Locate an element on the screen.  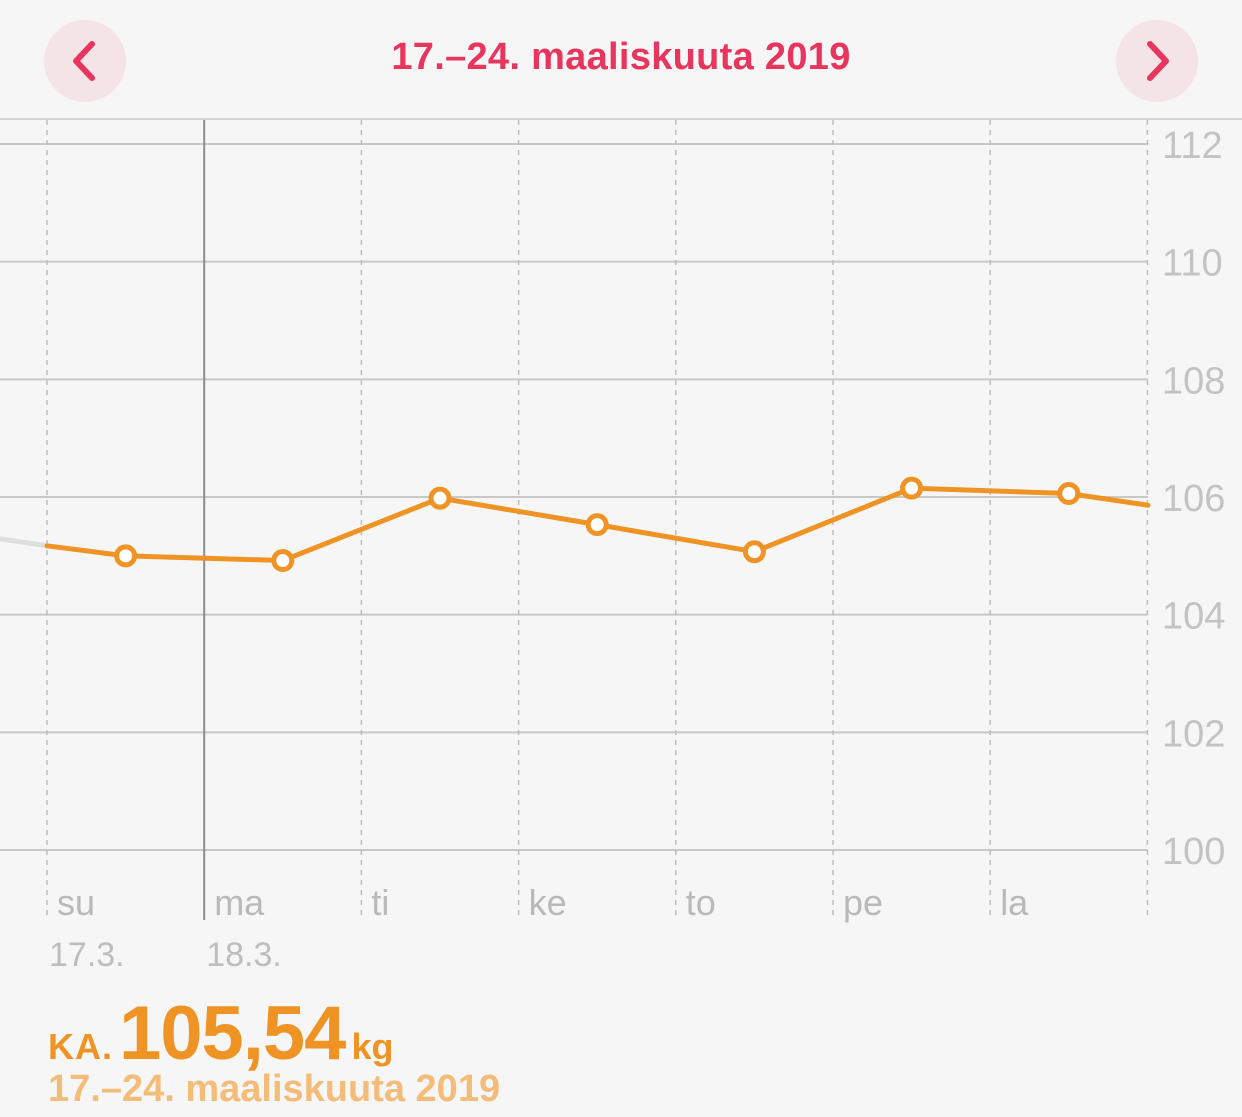
header: 17.–24. maaliskuuta 2019 is located at coordinates (621, 60).